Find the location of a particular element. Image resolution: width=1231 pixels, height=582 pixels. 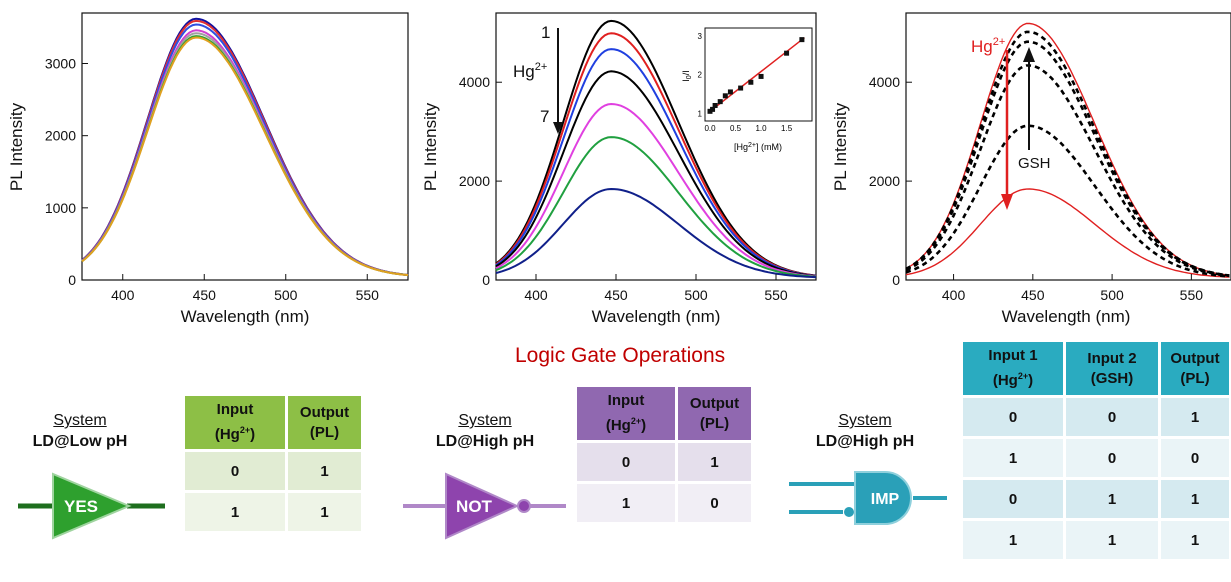

chart-2-xlabel: Wavelength (nm) is located at coordinates (656, 316).